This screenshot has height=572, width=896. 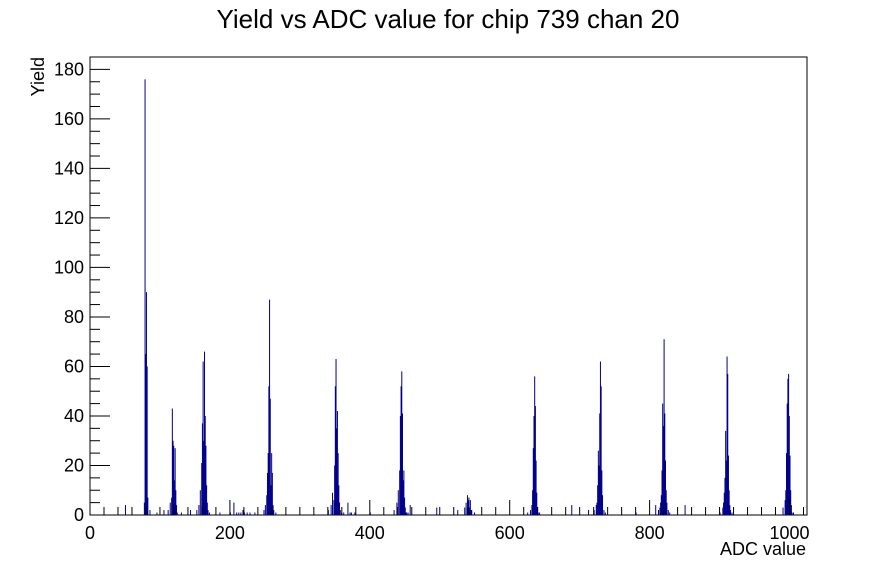 I want to click on y-tick-label: 100, so click(x=69, y=267).